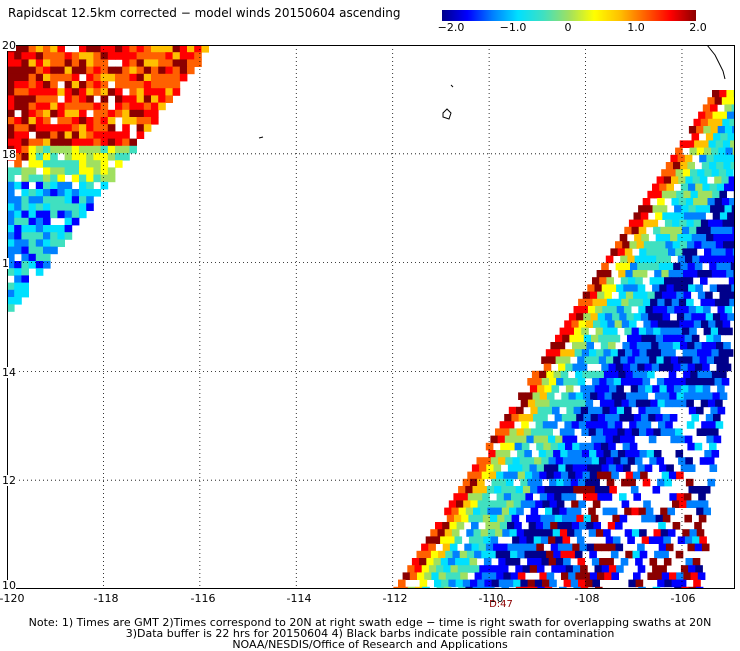 The image size is (740, 651). What do you see at coordinates (395, 598) in the screenshot?
I see `lon-label-112: -112` at bounding box center [395, 598].